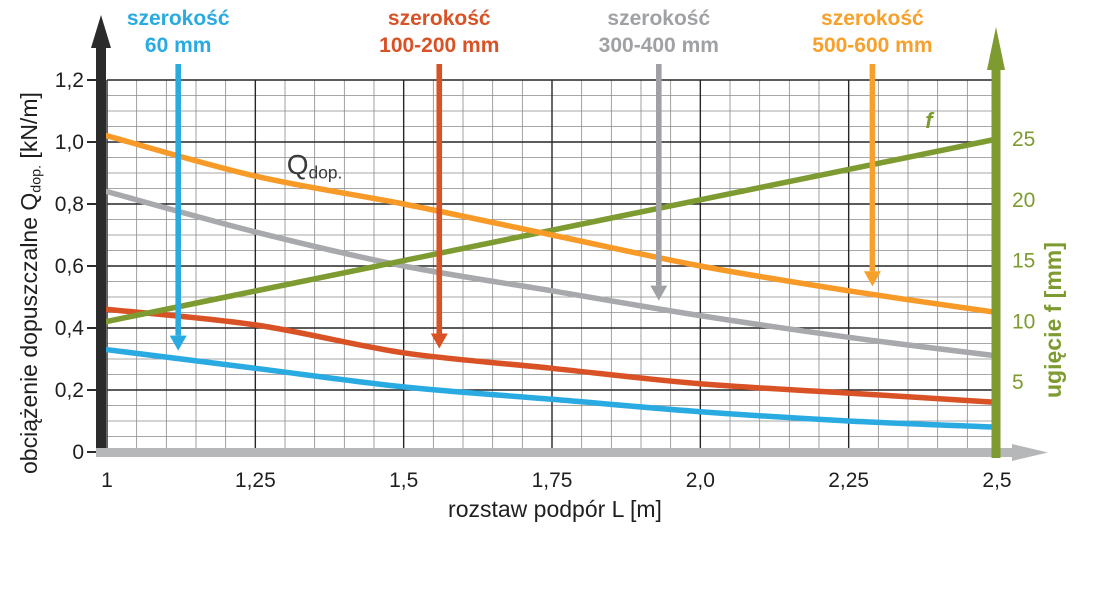  What do you see at coordinates (70, 328) in the screenshot?
I see `svg-text: 0,4` at bounding box center [70, 328].